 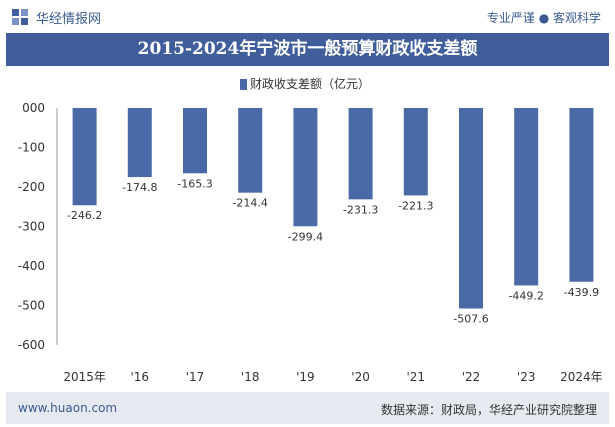 I want to click on data-label: -214.4, so click(x=249, y=203).